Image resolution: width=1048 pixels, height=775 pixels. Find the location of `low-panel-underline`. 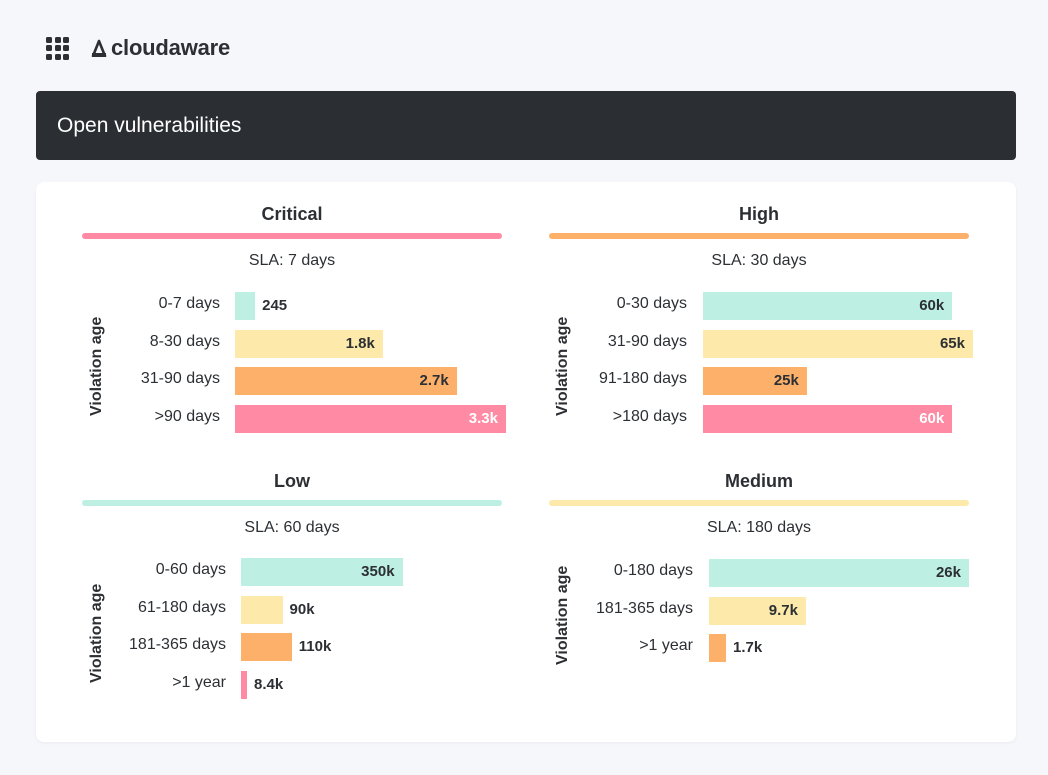

low-panel-underline is located at coordinates (292, 503).